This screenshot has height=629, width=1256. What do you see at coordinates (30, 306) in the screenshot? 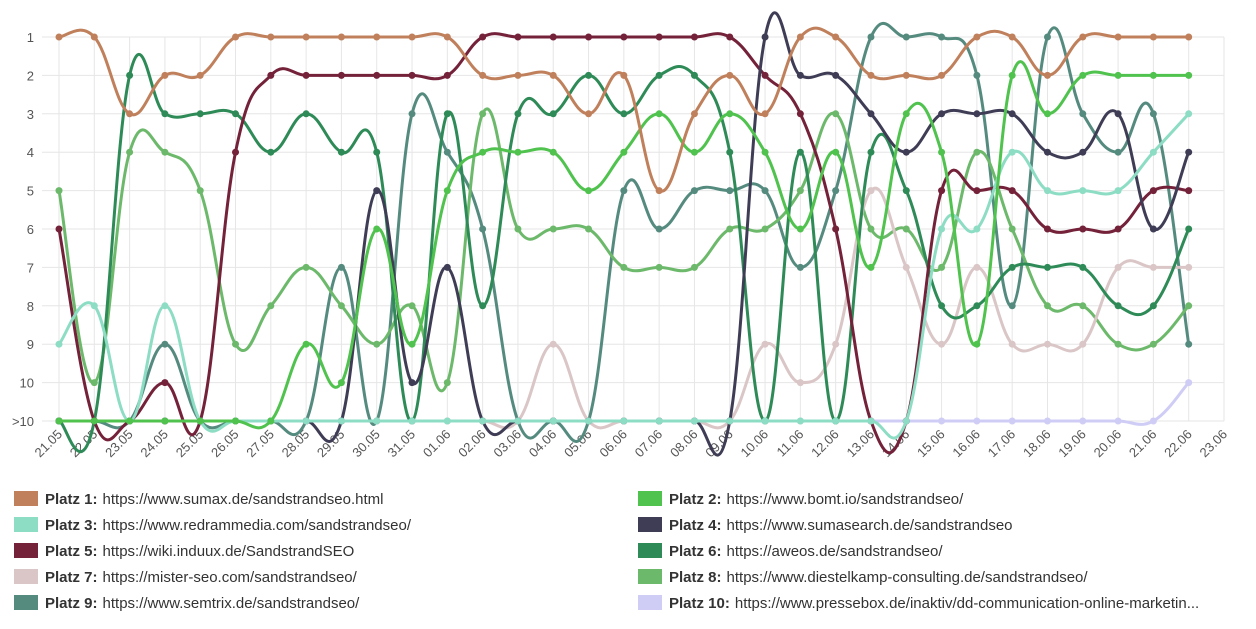
I see `y-tick-label: 8` at bounding box center [30, 306].